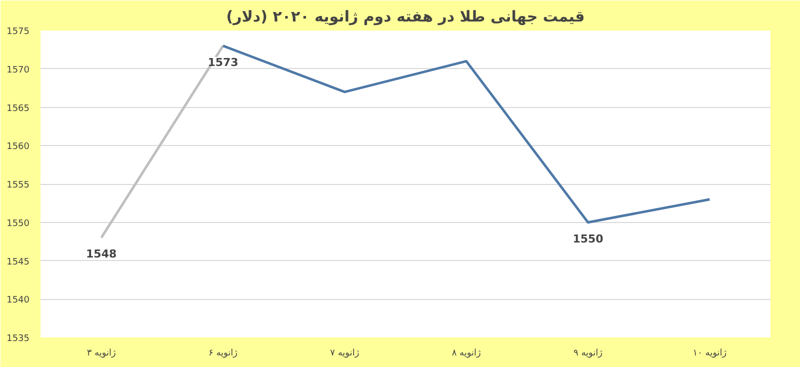 Image resolution: width=800 pixels, height=367 pixels. What do you see at coordinates (345, 353) in the screenshot?
I see `x-tick-label: ۷ ژانویه` at bounding box center [345, 353].